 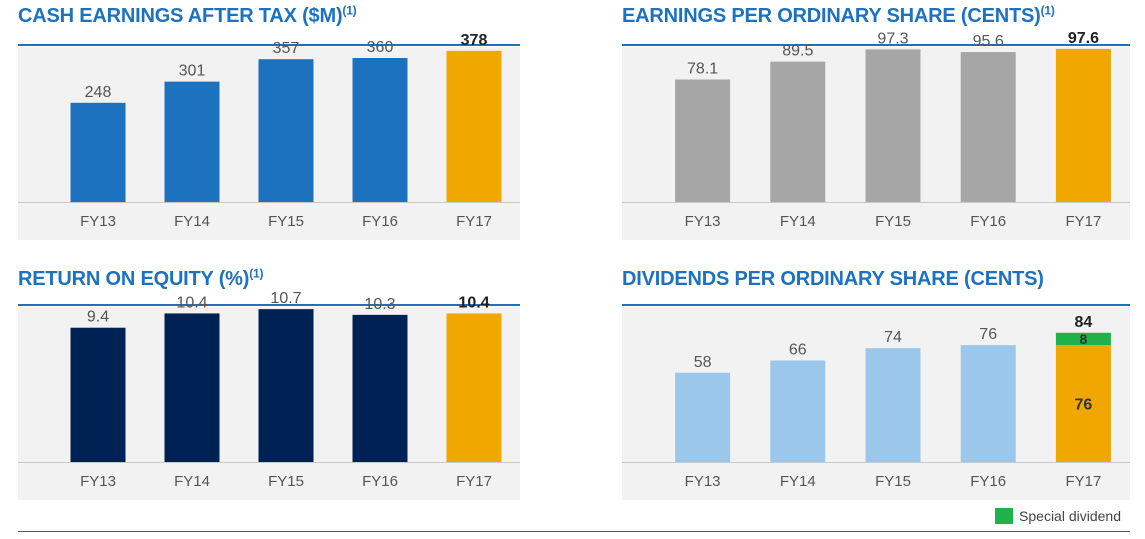 What do you see at coordinates (134, 279) in the screenshot?
I see `chart-title-text: RETURN ON EQUITY (%)` at bounding box center [134, 279].